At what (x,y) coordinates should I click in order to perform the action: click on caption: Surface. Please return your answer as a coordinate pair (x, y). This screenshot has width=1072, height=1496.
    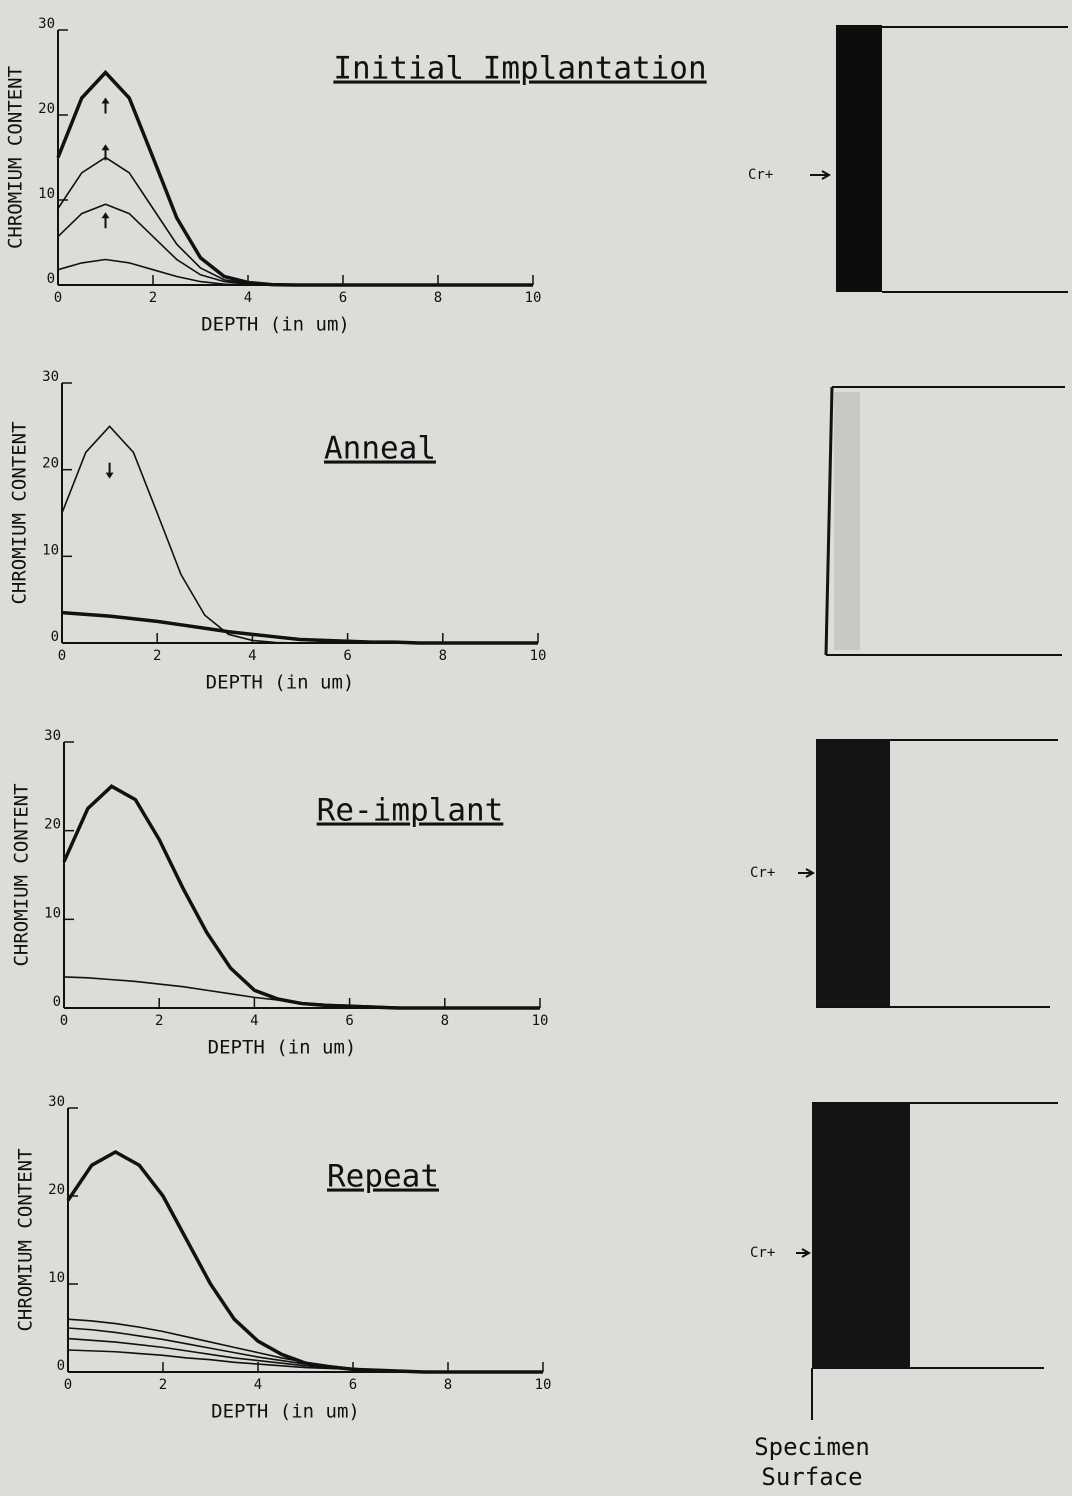
    Looking at the image, I should click on (811, 1477).